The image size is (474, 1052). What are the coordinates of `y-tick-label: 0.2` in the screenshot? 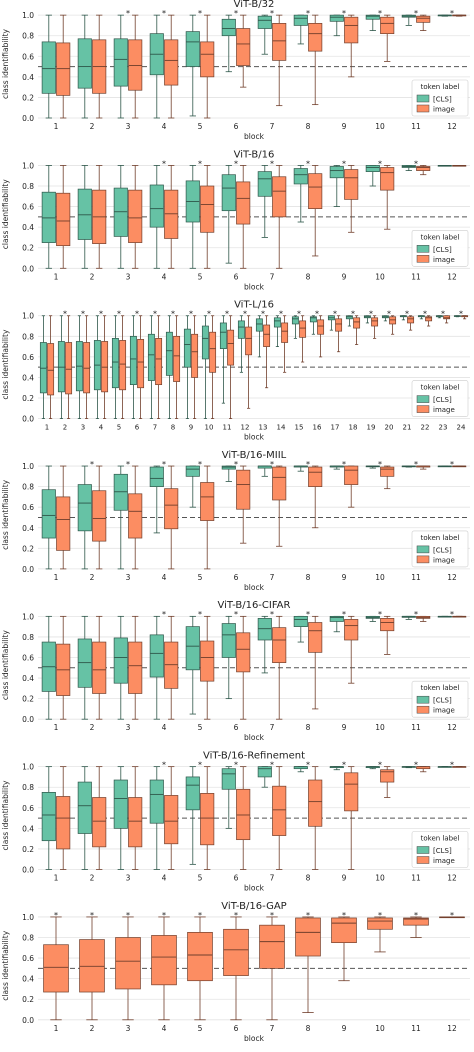 It's located at (28, 398).